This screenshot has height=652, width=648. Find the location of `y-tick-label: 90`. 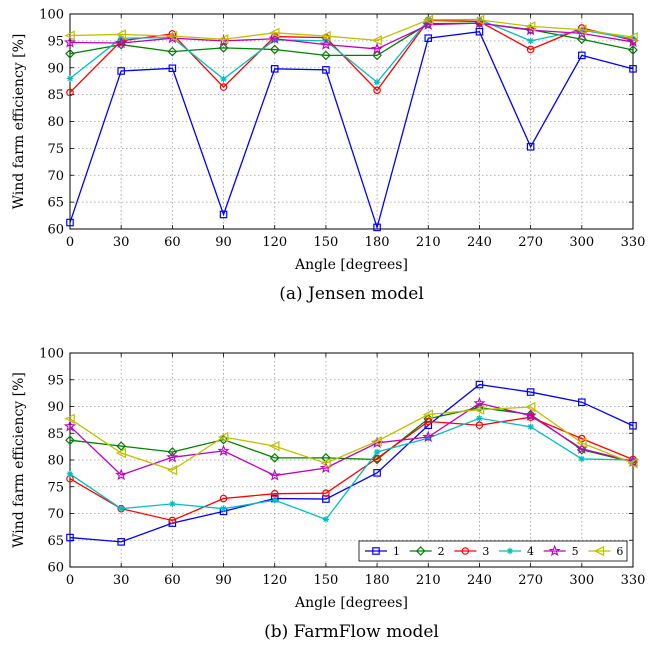

y-tick-label: 90 is located at coordinates (55, 407).